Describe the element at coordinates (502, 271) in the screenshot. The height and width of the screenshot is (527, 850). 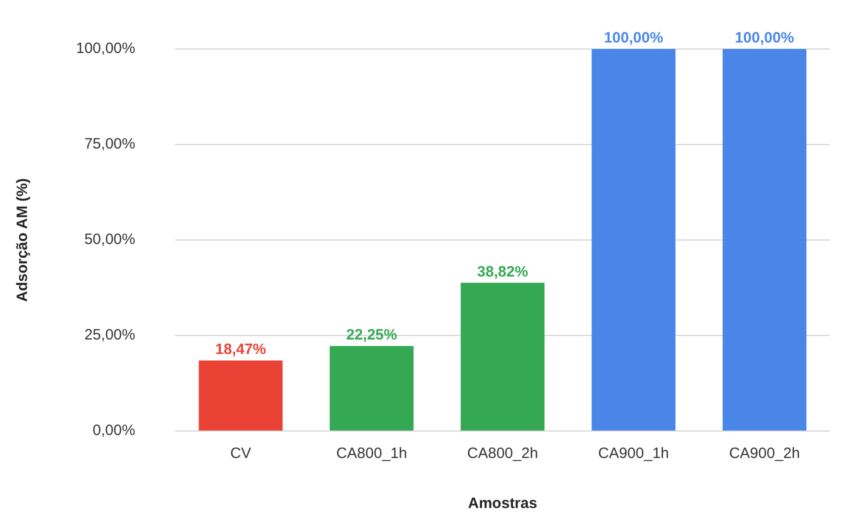
I see `data-label: 38,82%` at that location.